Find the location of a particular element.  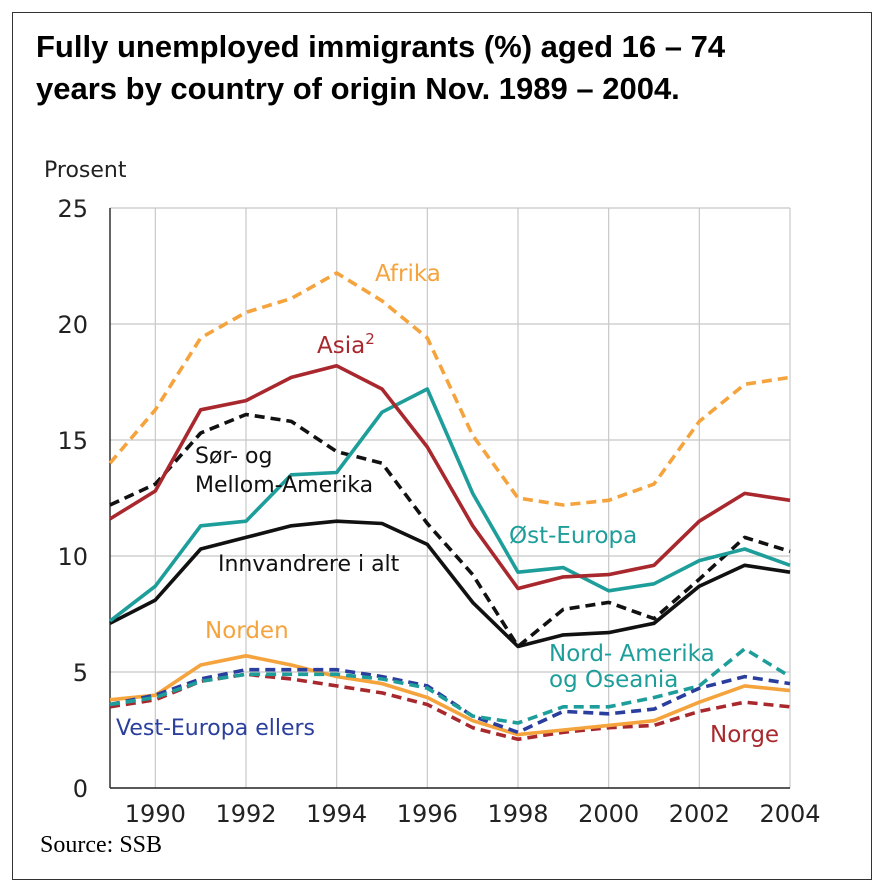

x-tick-label: 1990 is located at coordinates (155, 814).